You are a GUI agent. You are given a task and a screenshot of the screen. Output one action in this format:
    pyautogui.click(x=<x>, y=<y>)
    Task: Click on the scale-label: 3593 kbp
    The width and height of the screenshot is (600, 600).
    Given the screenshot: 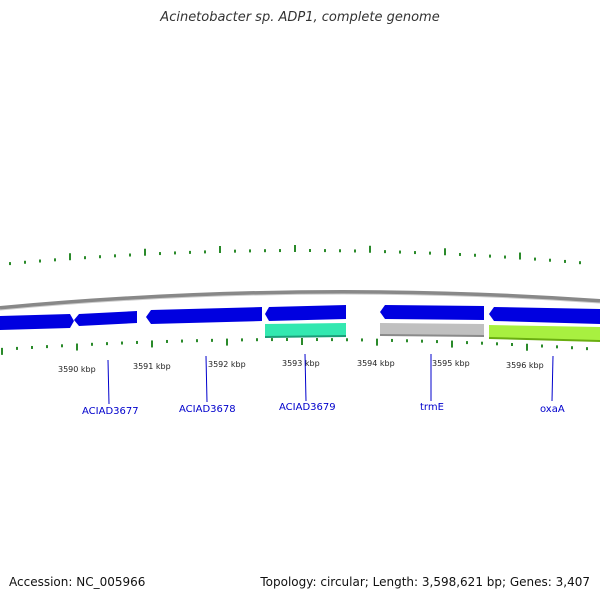 What is the action you would take?
    pyautogui.click(x=301, y=363)
    